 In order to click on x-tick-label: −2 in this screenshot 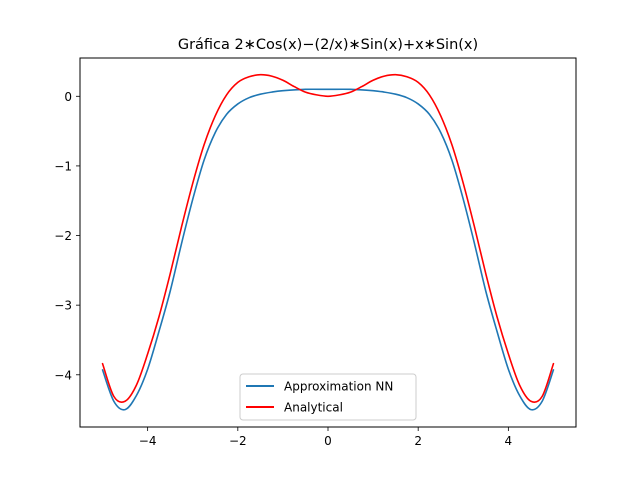, I will do `click(238, 441)`.